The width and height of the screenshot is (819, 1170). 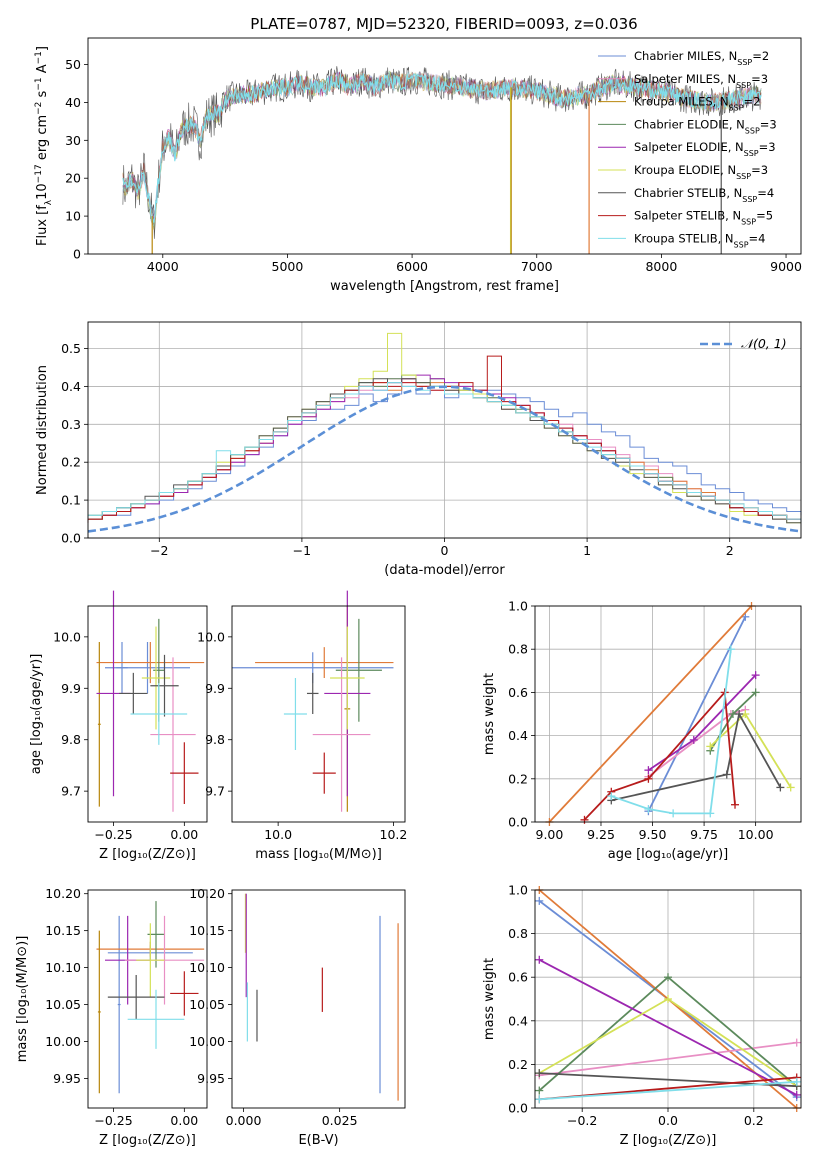 I want to click on y-tick-label: 0, so click(x=77, y=254).